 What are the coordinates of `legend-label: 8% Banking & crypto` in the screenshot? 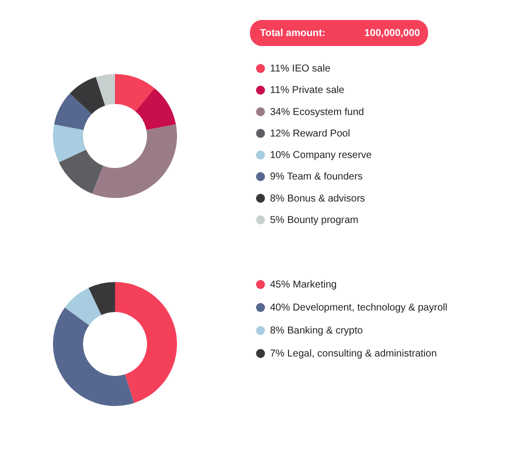 It's located at (317, 331).